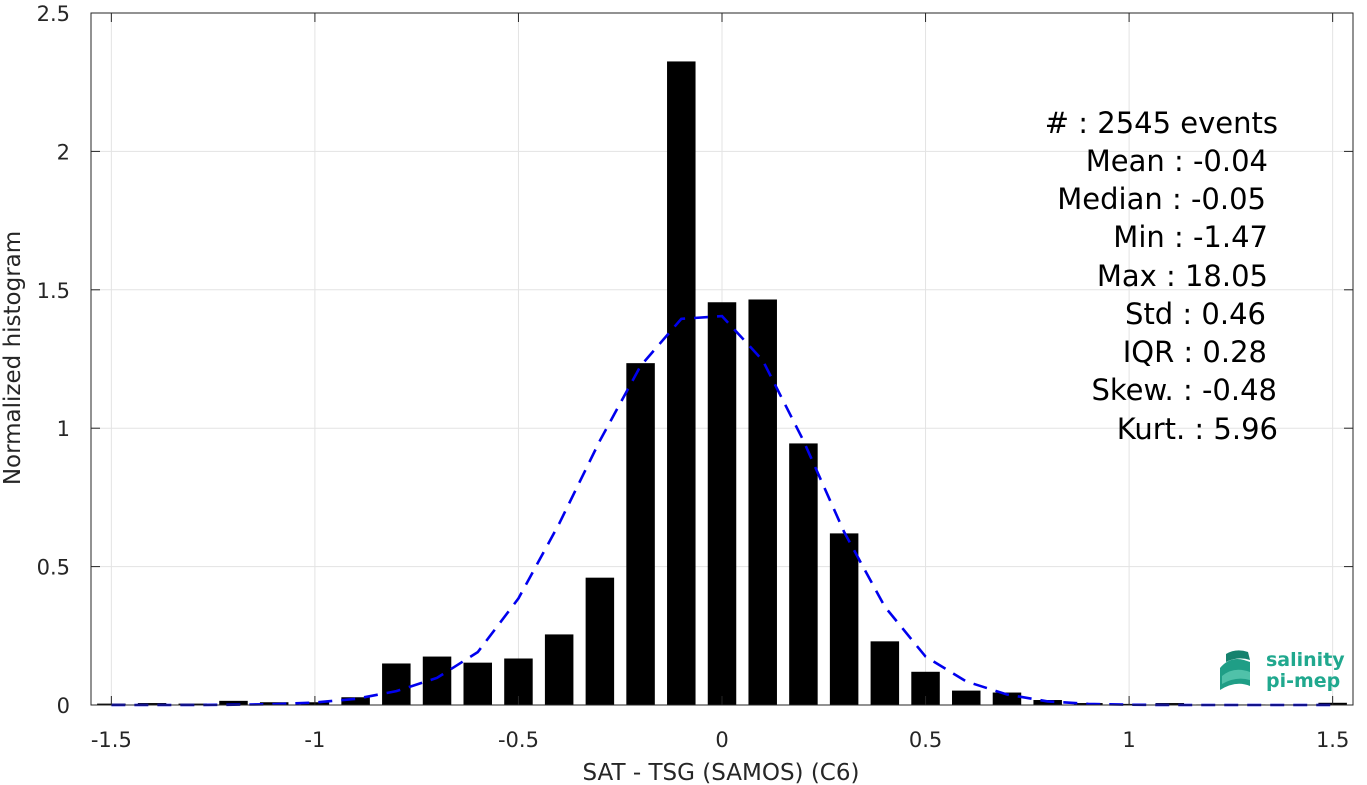 The image size is (1367, 785). I want to click on x-tick-label: 1, so click(1128, 740).